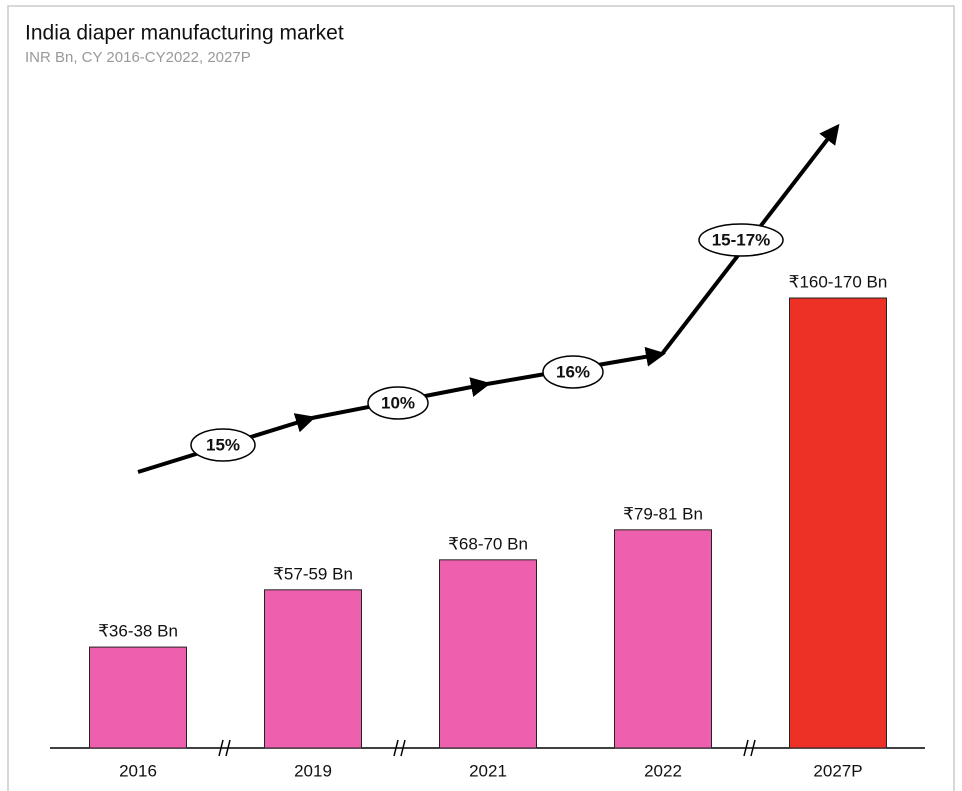 This screenshot has height=791, width=962. I want to click on growth-label: 16%, so click(573, 371).